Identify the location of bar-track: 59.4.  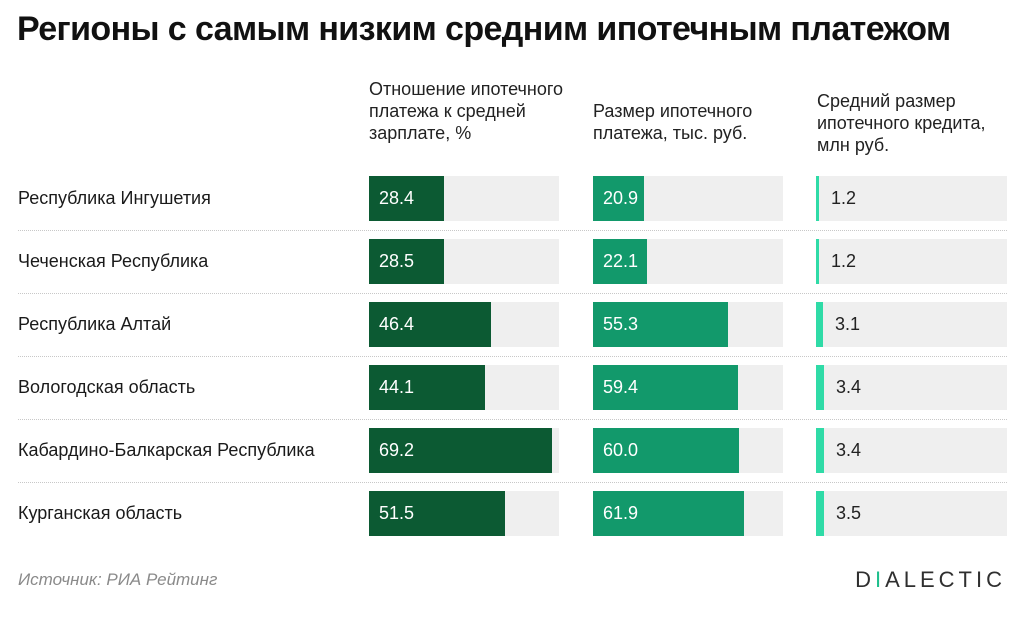
(688, 387).